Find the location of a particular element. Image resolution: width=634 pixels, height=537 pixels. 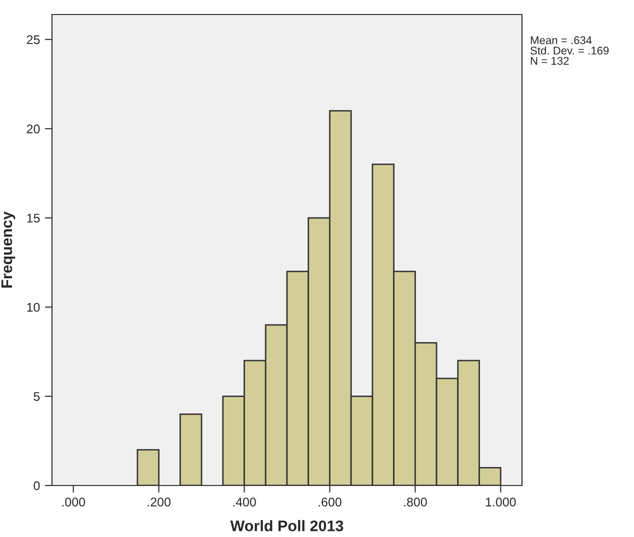

y-axis-title: Frequency is located at coordinates (9, 249).